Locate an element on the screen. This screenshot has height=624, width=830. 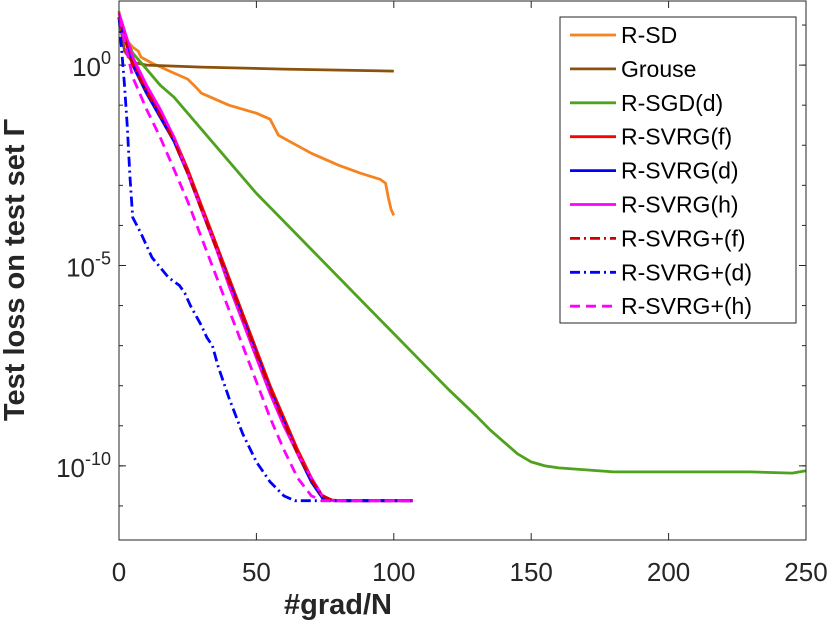
x-tick-label: 150 is located at coordinates (531, 572).